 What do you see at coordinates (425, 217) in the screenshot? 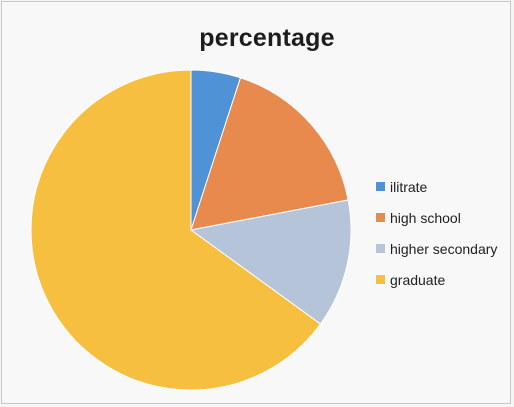
I see `legend-label: high school` at bounding box center [425, 217].